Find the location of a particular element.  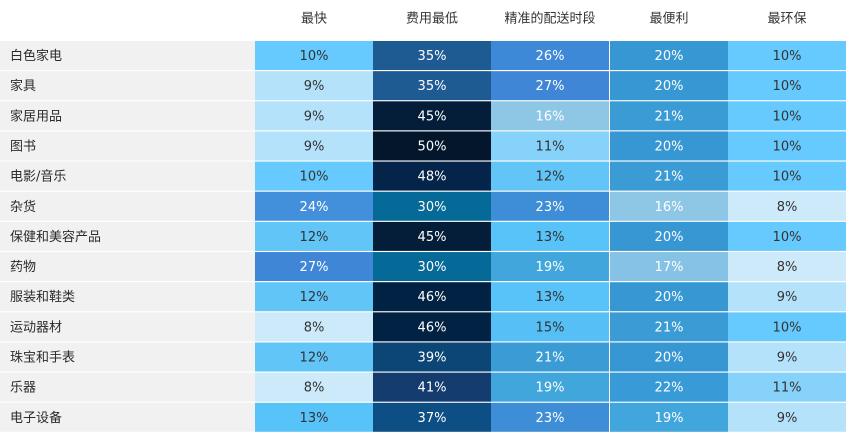

column-header: 最环保 is located at coordinates (786, 19).